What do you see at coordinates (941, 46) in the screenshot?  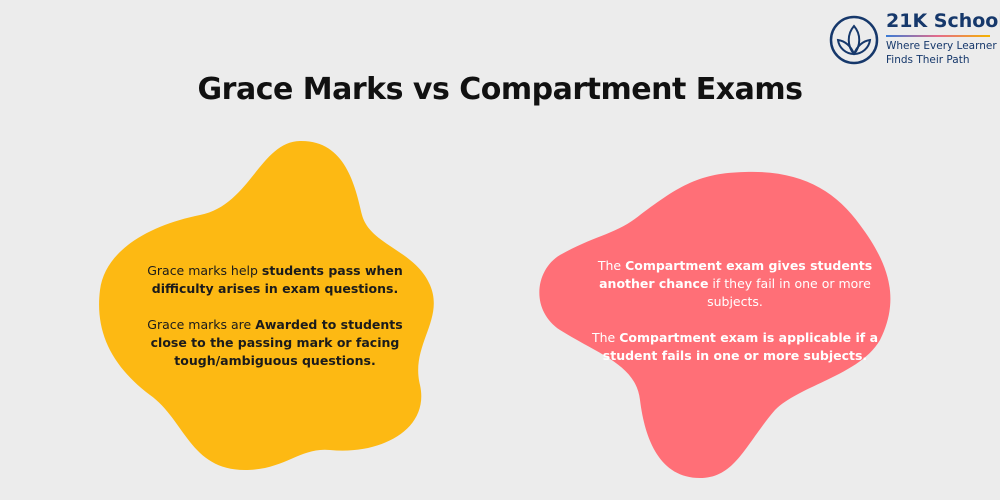 I see `tagline-line-1: Where Every Learner` at bounding box center [941, 46].